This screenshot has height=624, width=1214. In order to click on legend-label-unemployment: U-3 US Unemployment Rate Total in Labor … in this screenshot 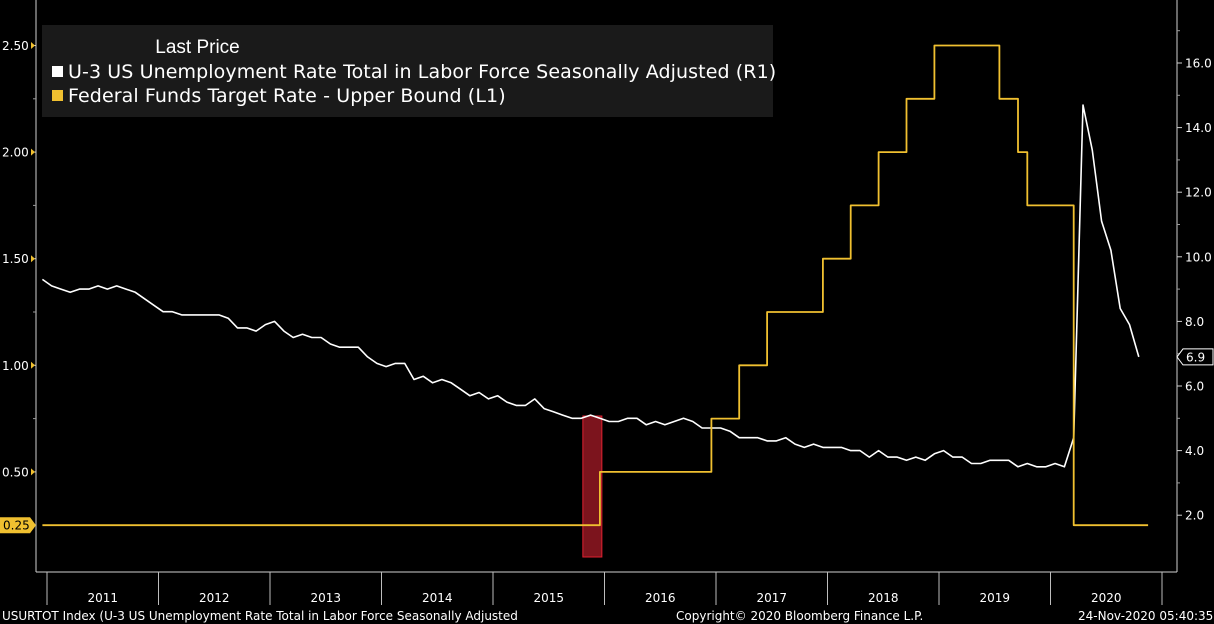, I will do `click(422, 72)`.